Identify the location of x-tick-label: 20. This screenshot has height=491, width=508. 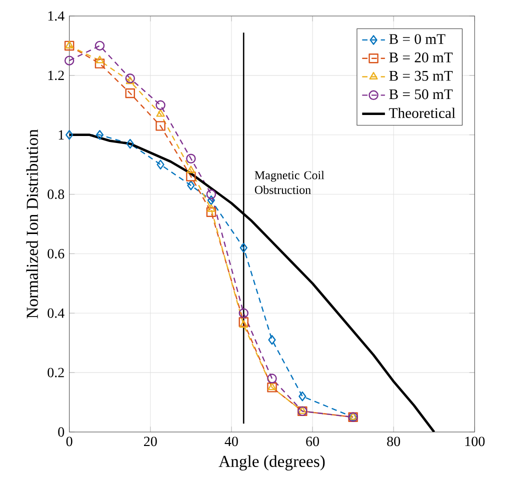
(150, 441).